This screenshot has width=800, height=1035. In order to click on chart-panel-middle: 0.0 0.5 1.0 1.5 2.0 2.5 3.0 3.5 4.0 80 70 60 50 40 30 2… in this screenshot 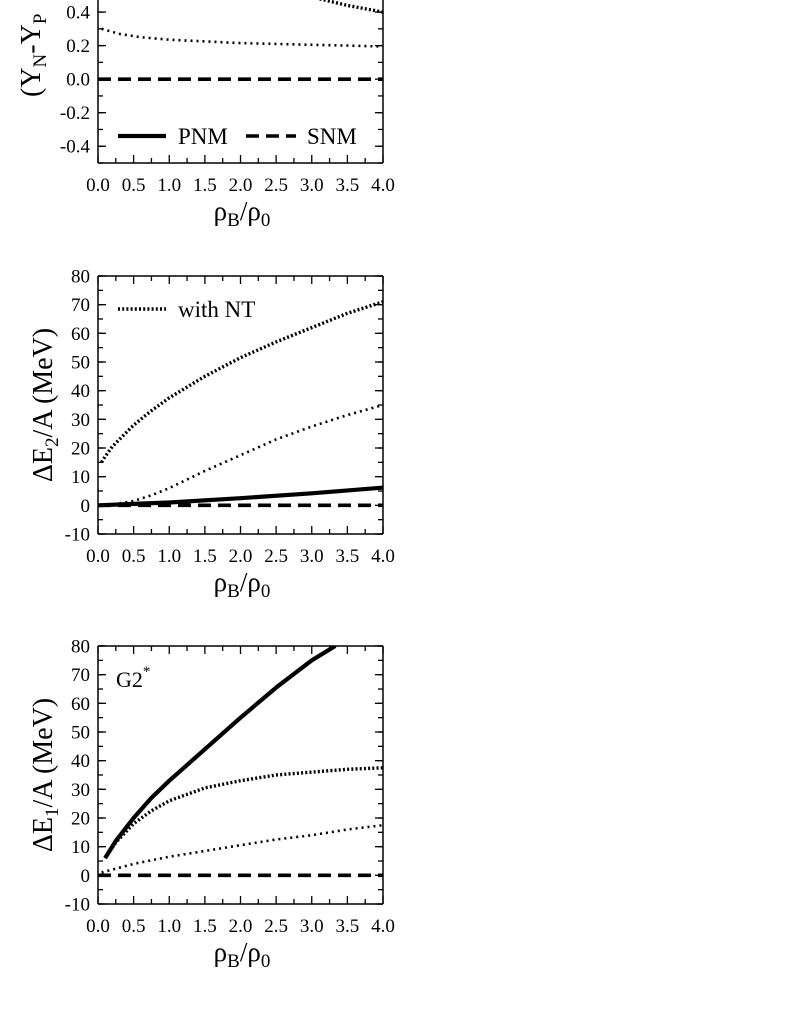, I will do `click(211, 435)`.